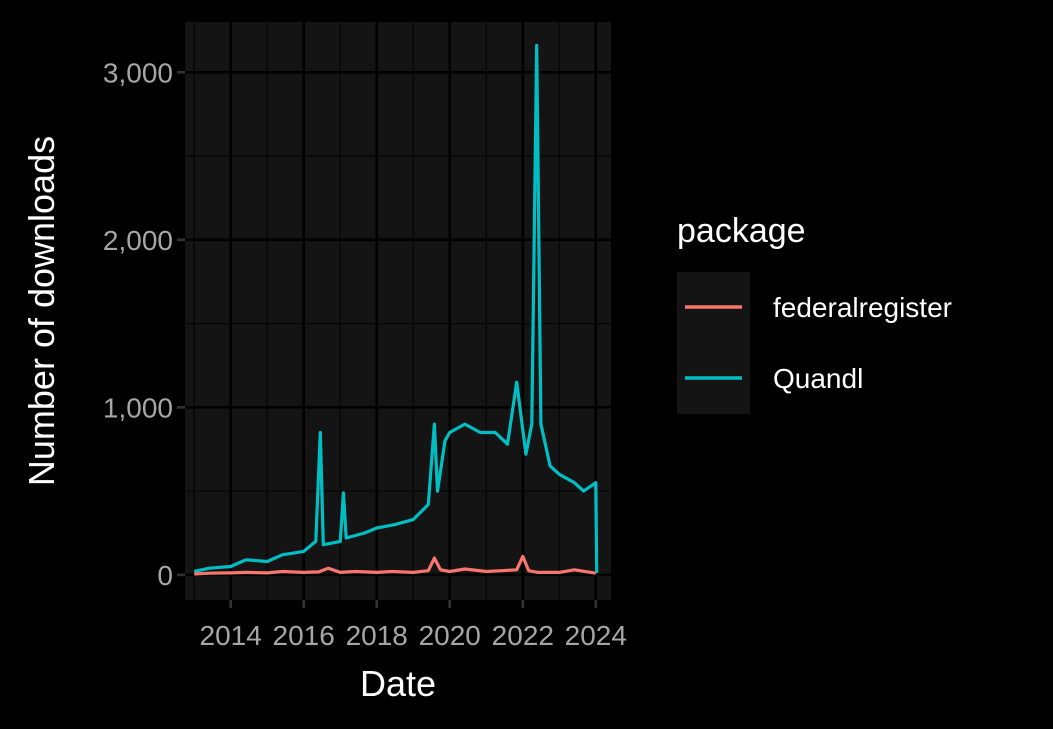 The width and height of the screenshot is (1053, 729). I want to click on x-tick-label: 2018, so click(377, 635).